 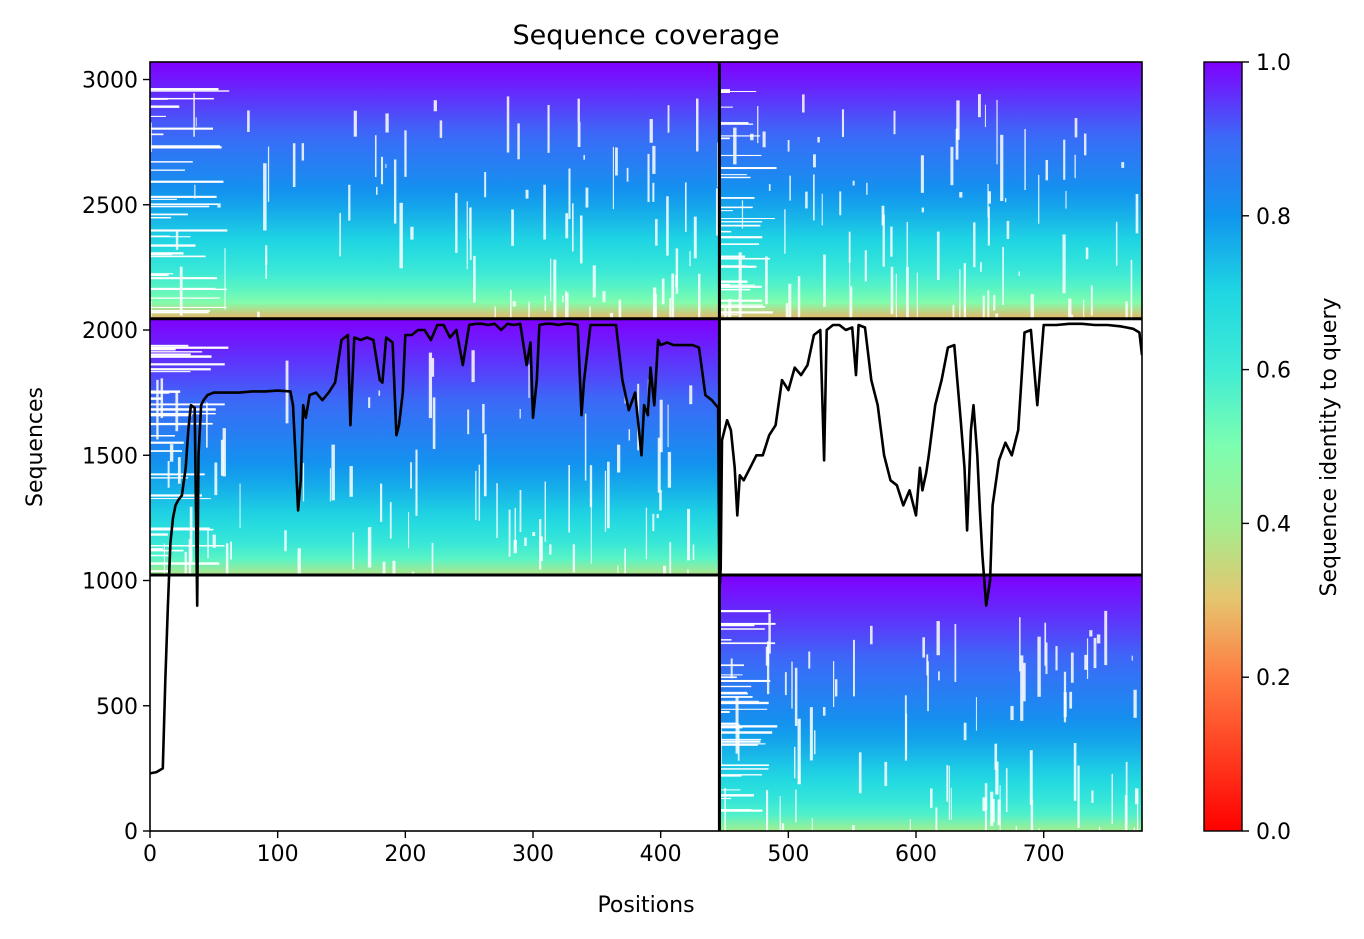 What do you see at coordinates (1273, 678) in the screenshot?
I see `colorbar-tick-label: 0.2` at bounding box center [1273, 678].